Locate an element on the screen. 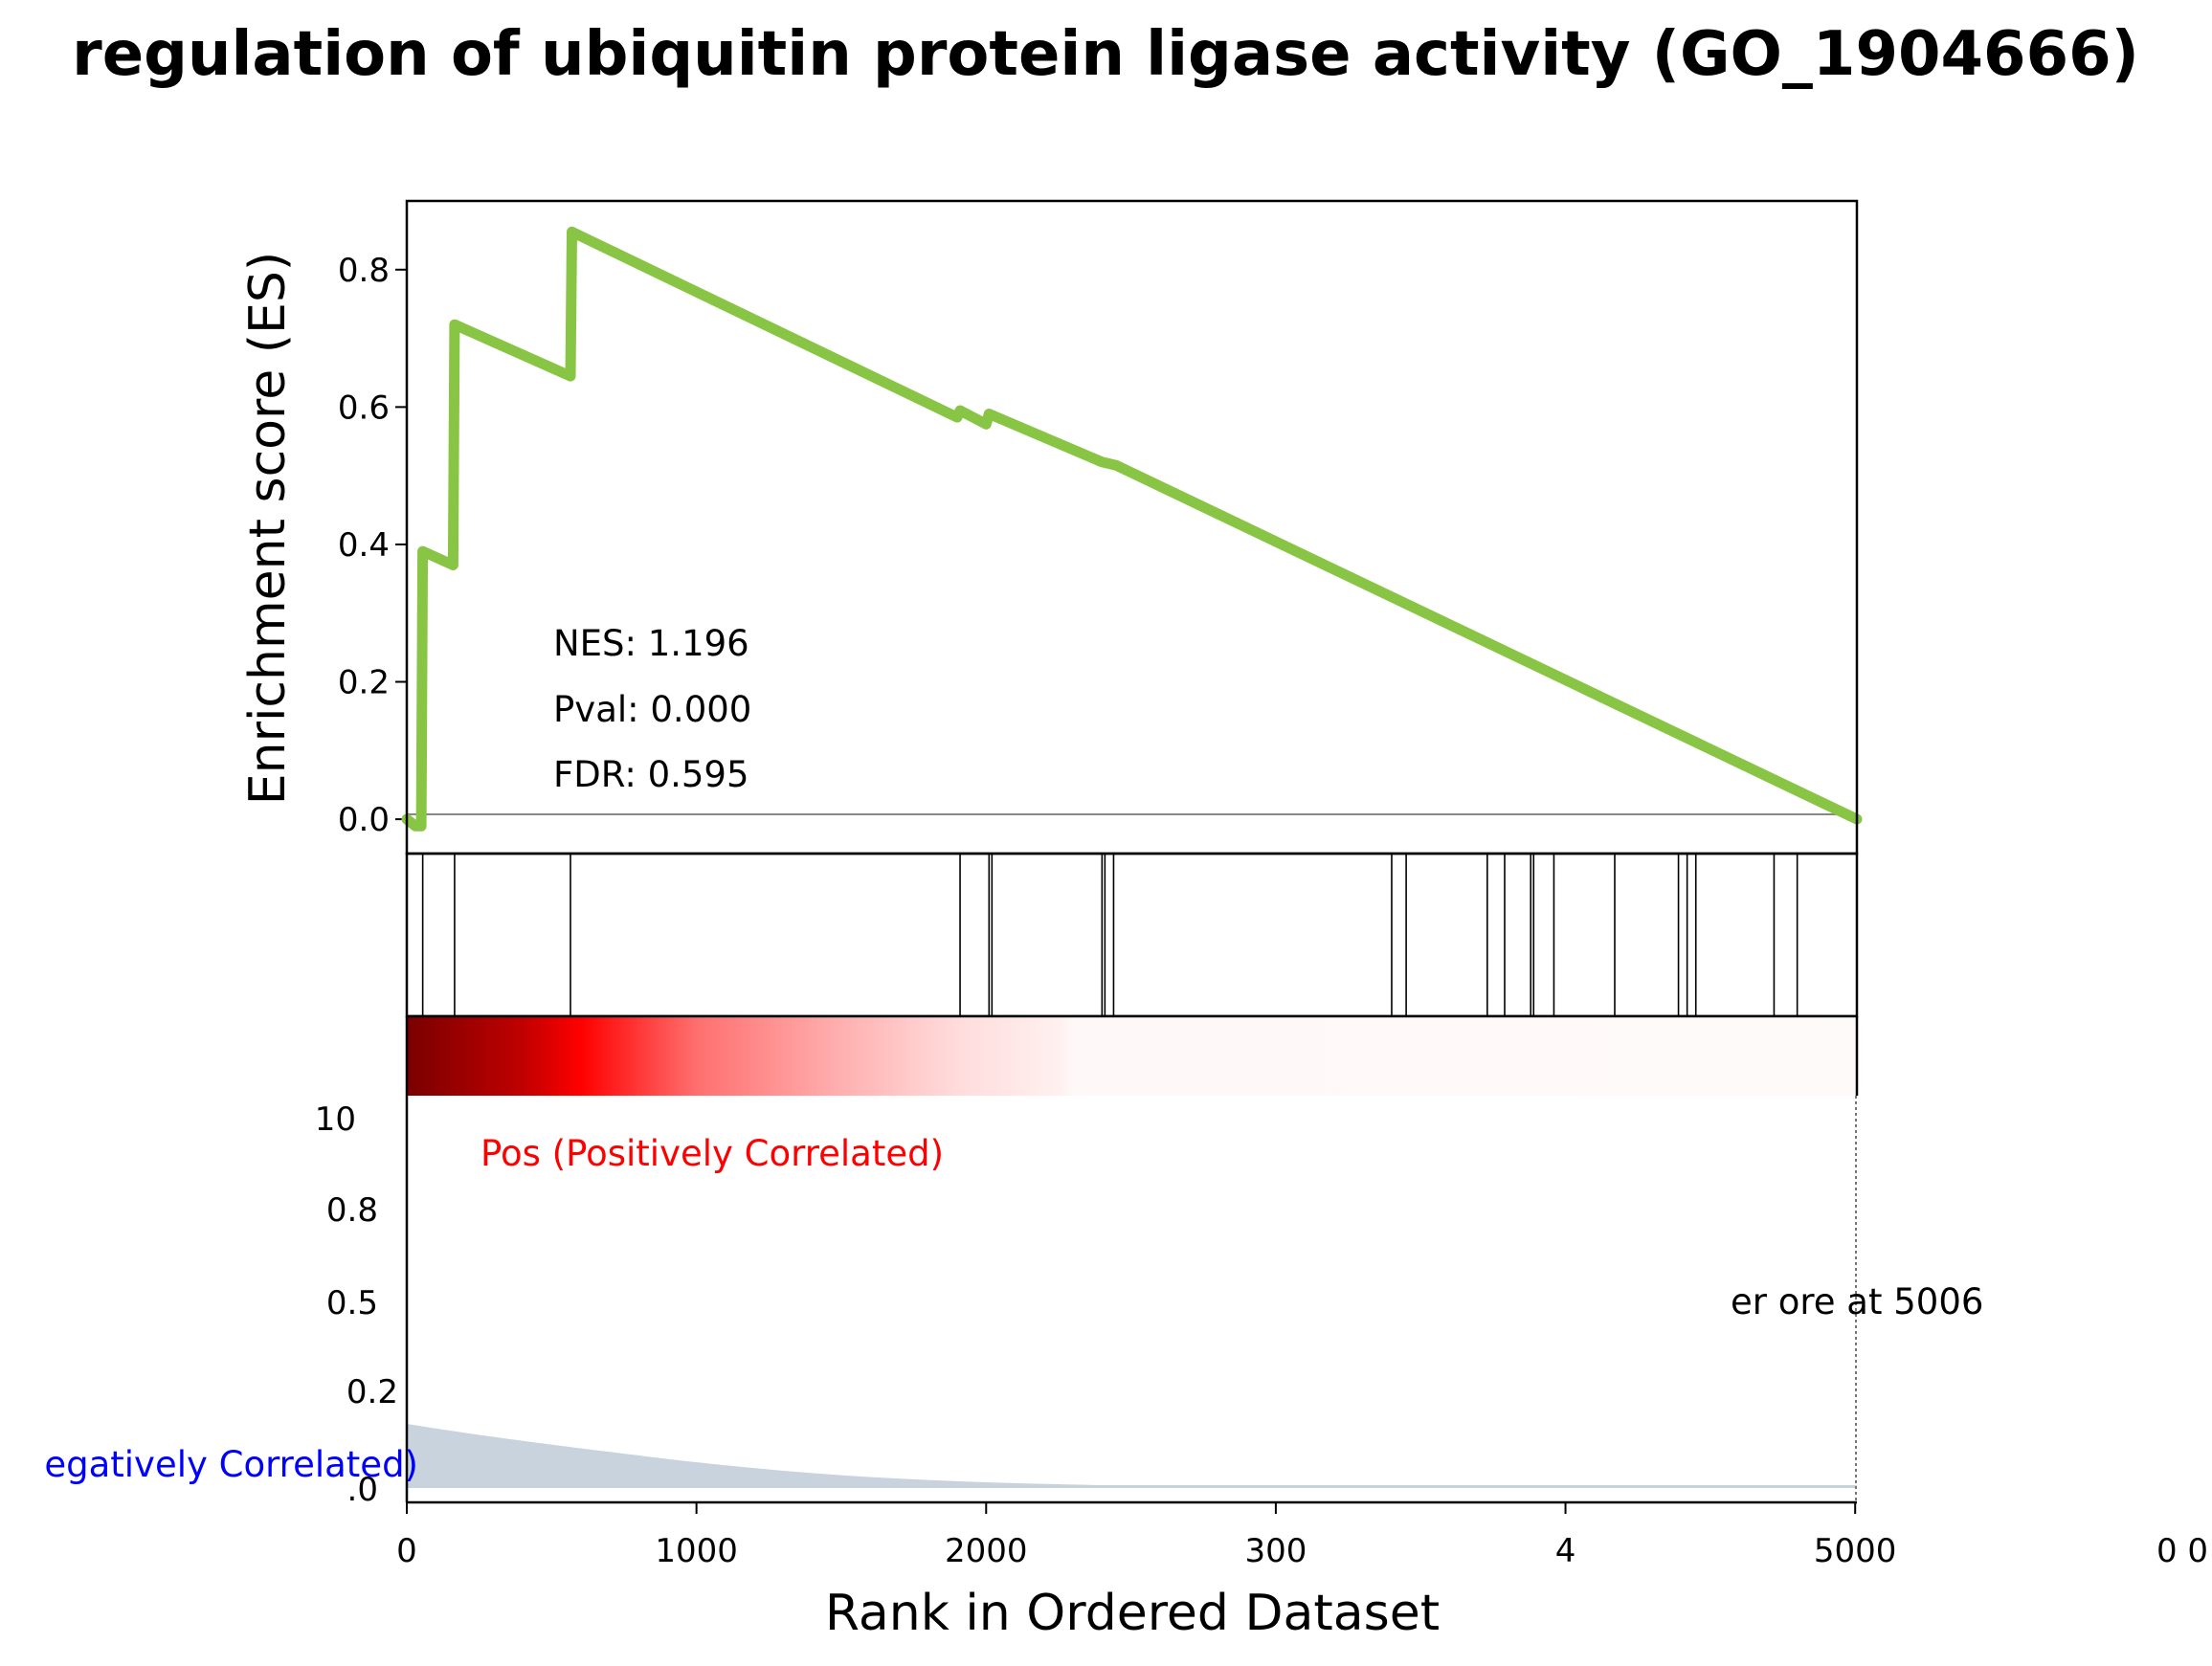  metric-area is located at coordinates (1132, 1456).